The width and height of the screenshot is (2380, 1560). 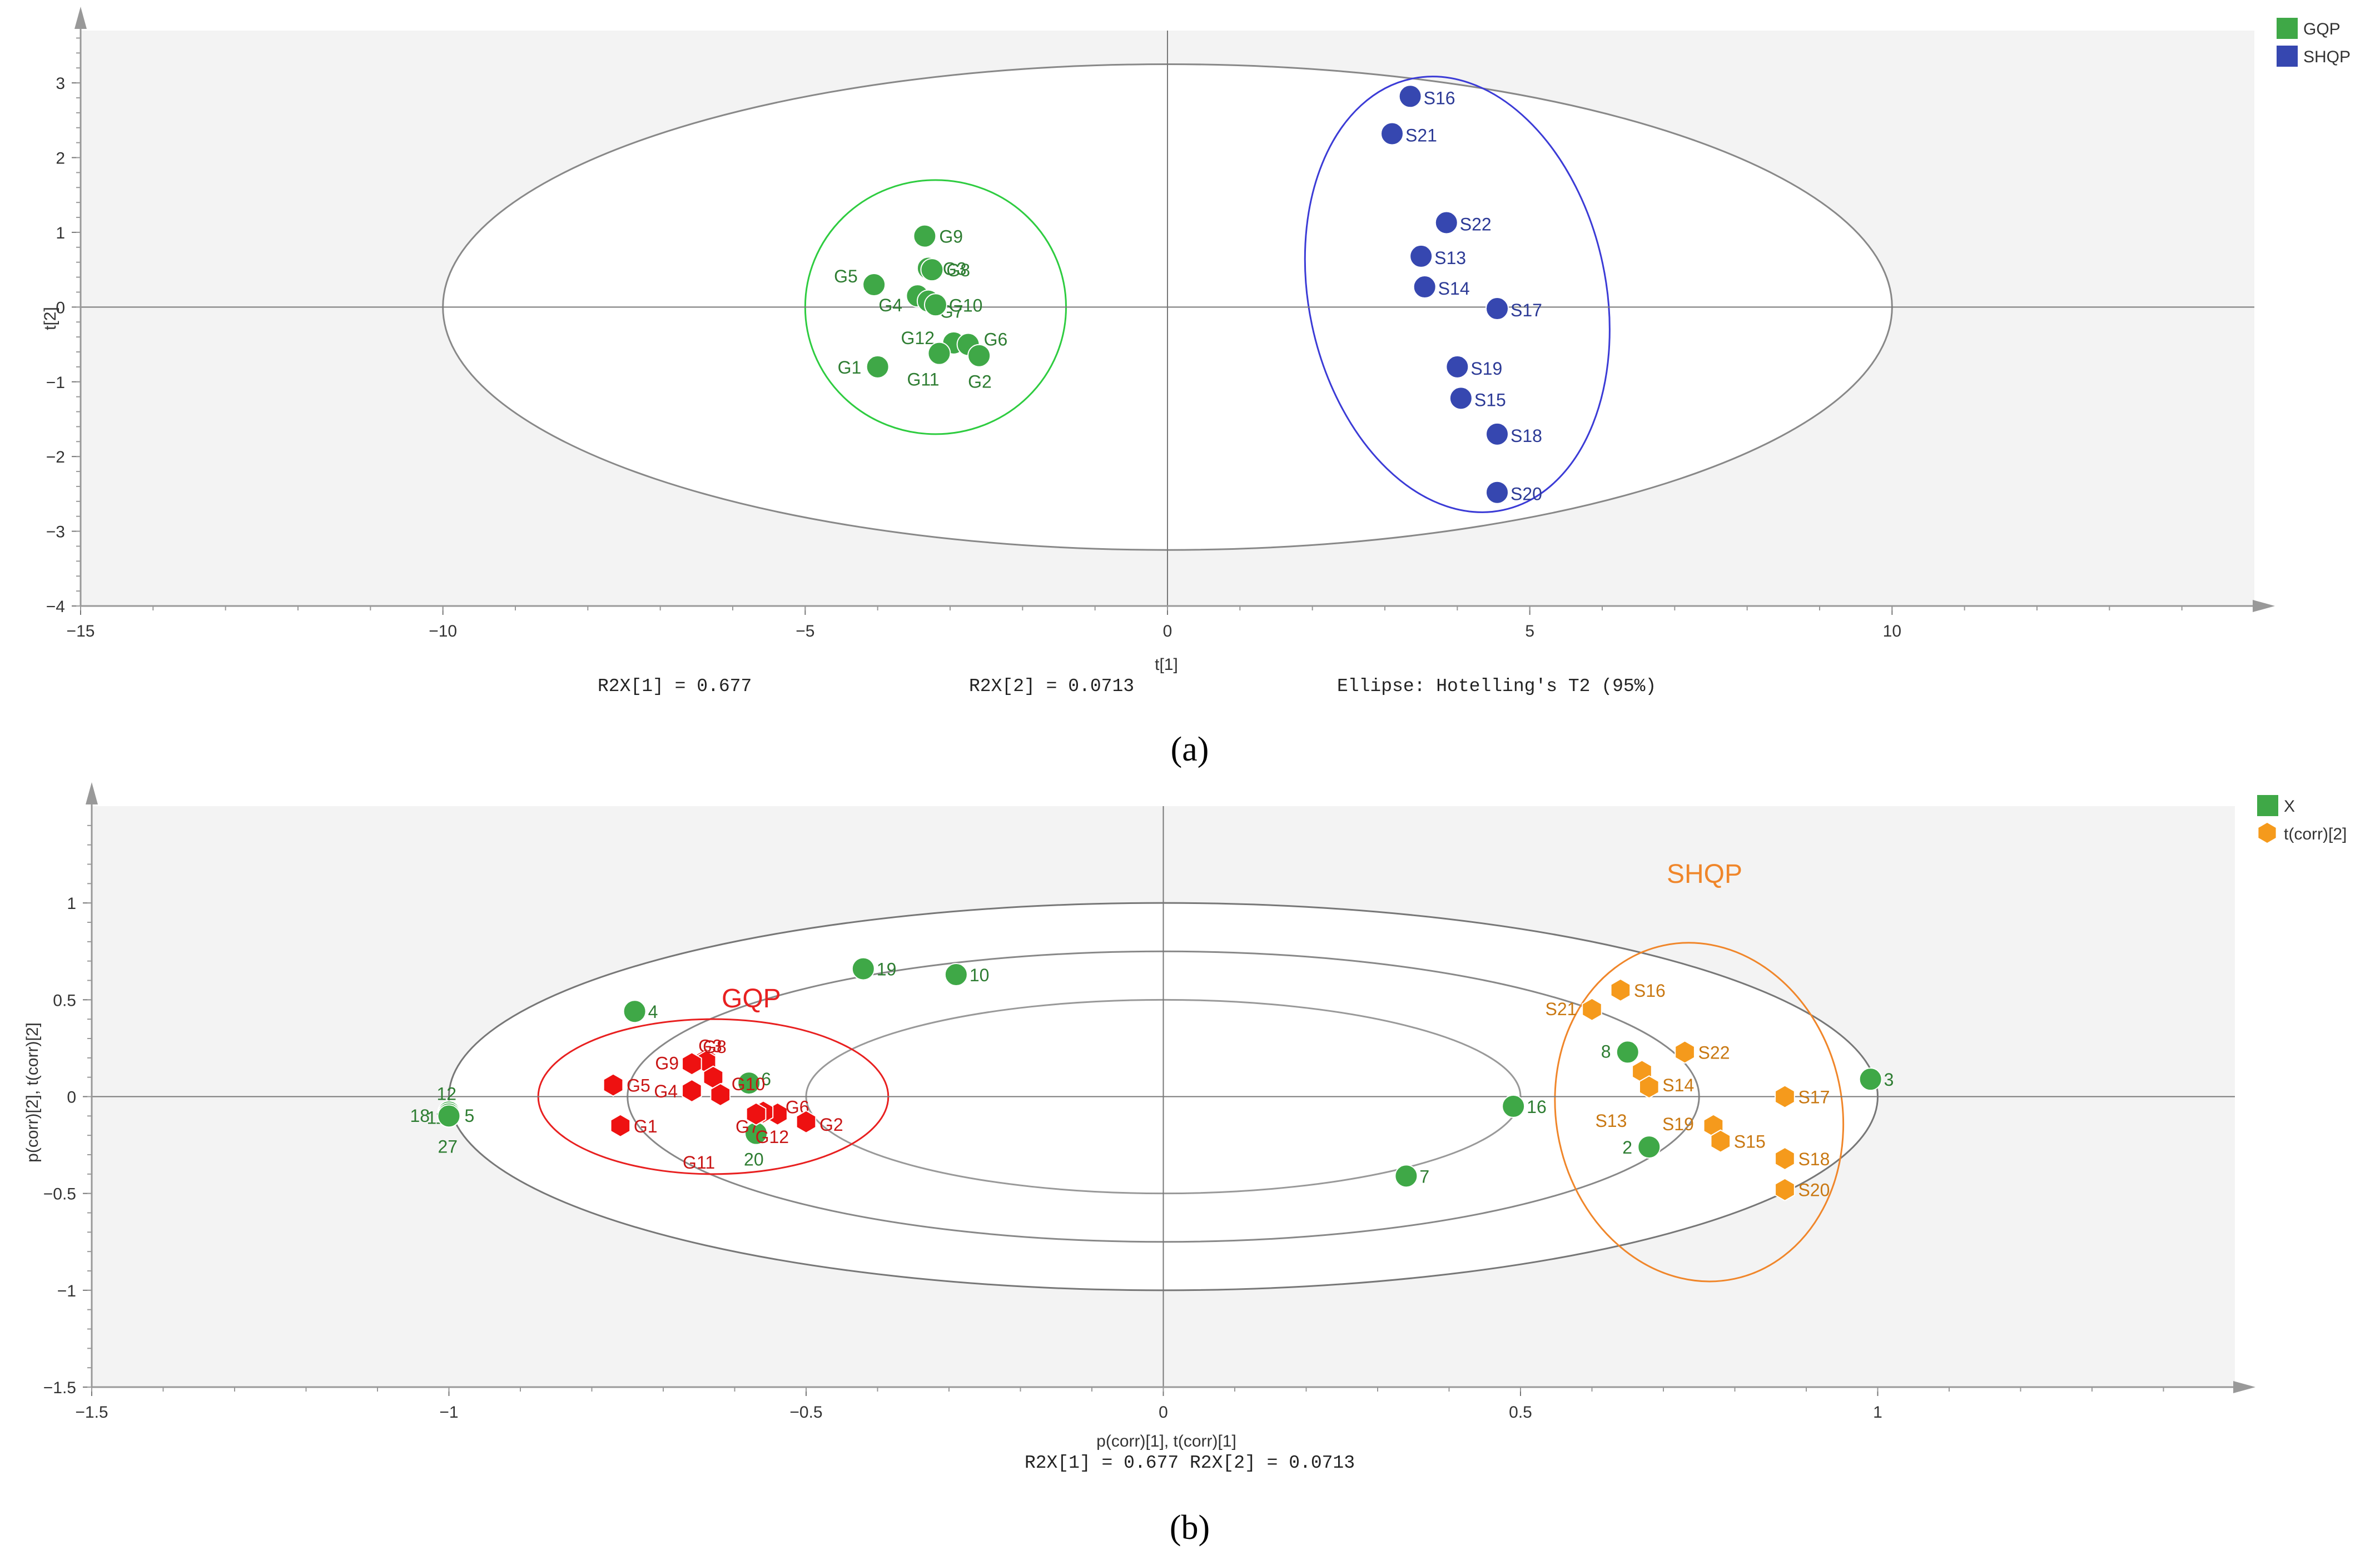 I want to click on y-tick-label: −2, so click(x=55, y=457).